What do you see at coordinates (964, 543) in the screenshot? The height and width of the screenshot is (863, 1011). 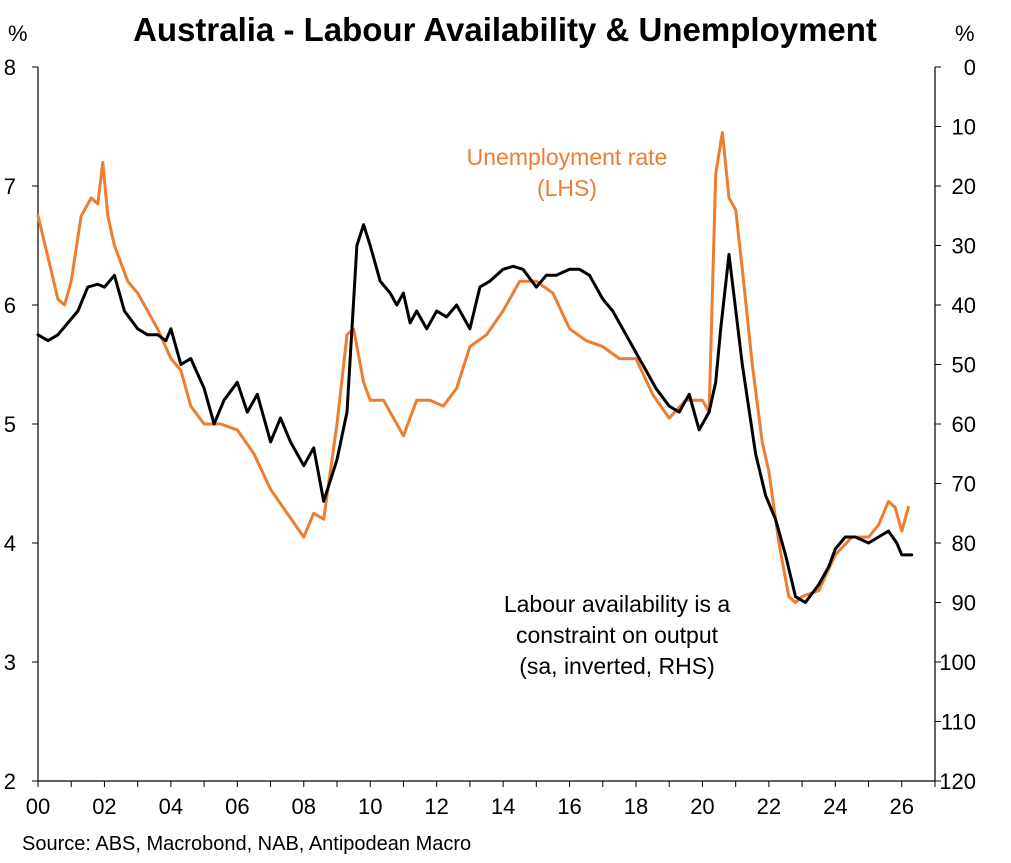 I see `right-tick-label: 80` at bounding box center [964, 543].